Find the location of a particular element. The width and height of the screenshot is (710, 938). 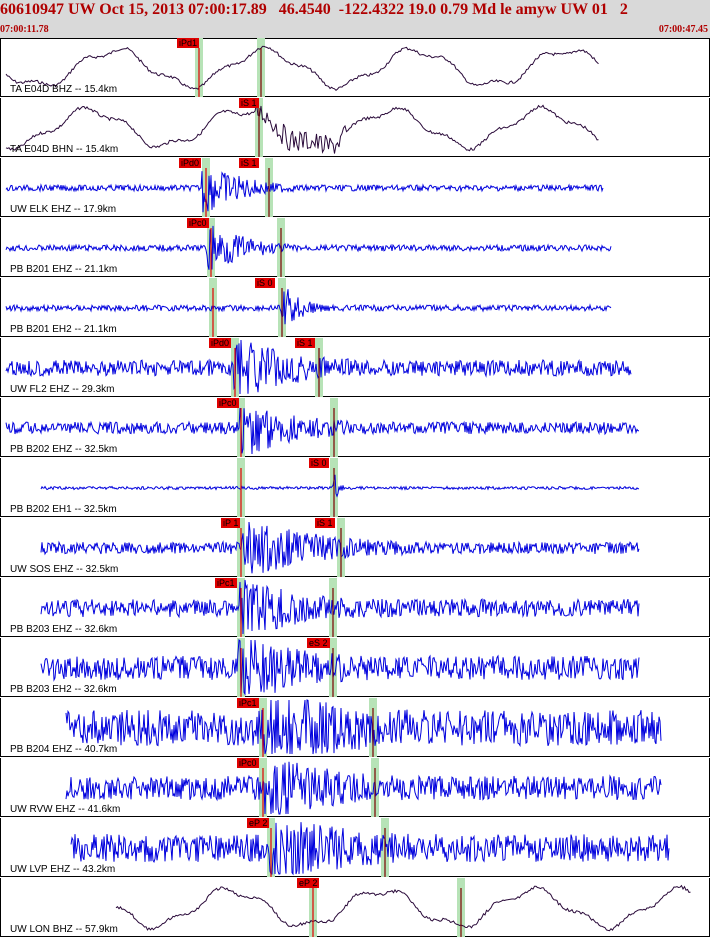

trace-panel: iPc0 PB B201 EHZ -- 21.1km is located at coordinates (355, 247).